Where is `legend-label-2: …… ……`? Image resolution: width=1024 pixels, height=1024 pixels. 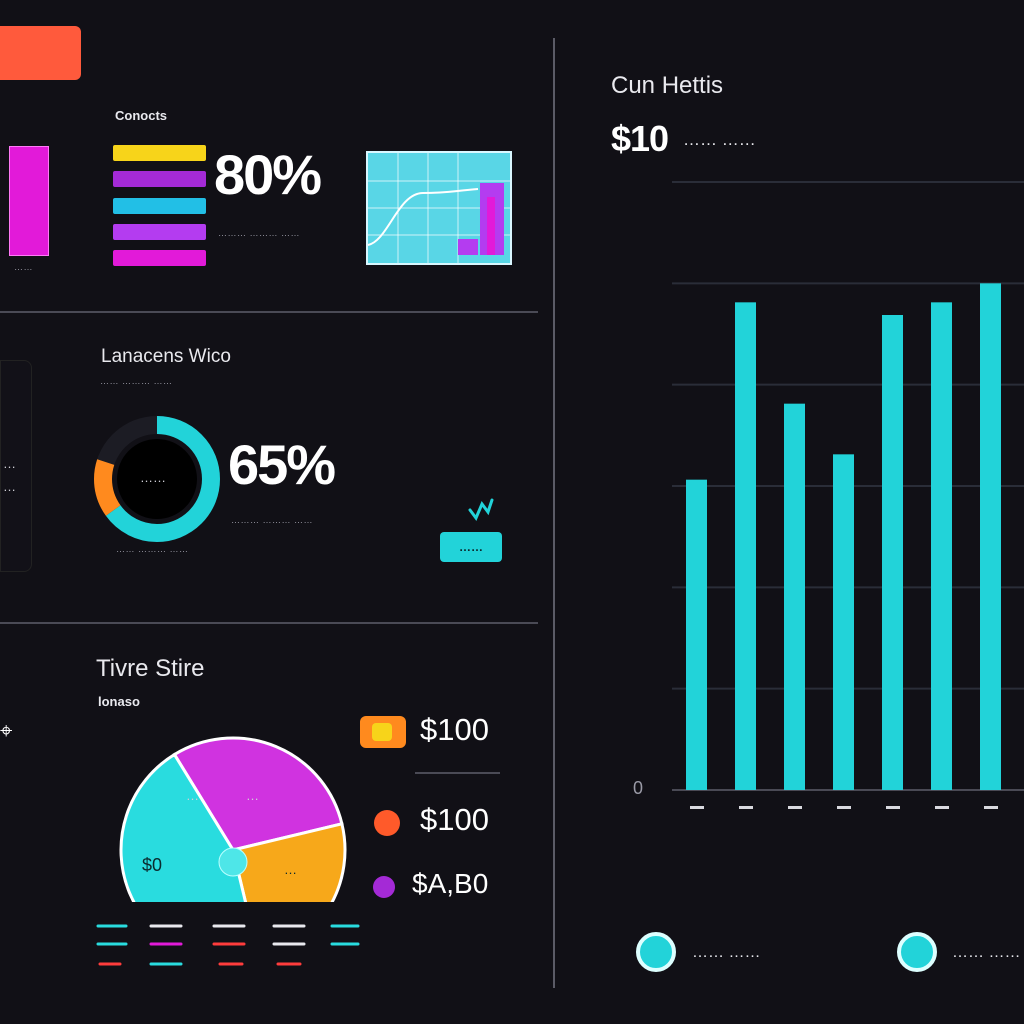 legend-label-2: …… …… is located at coordinates (986, 952).